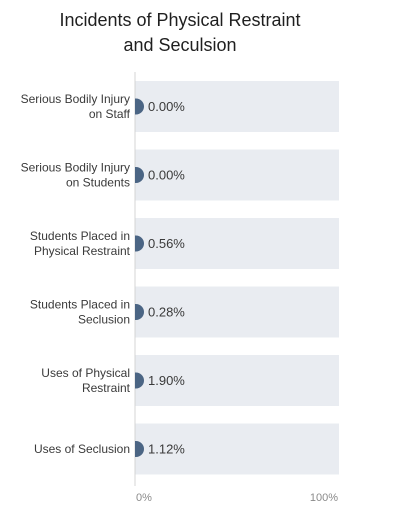  Describe the element at coordinates (76, 106) in the screenshot. I see `category-label: Serious Bodily Injury on Staff` at that location.